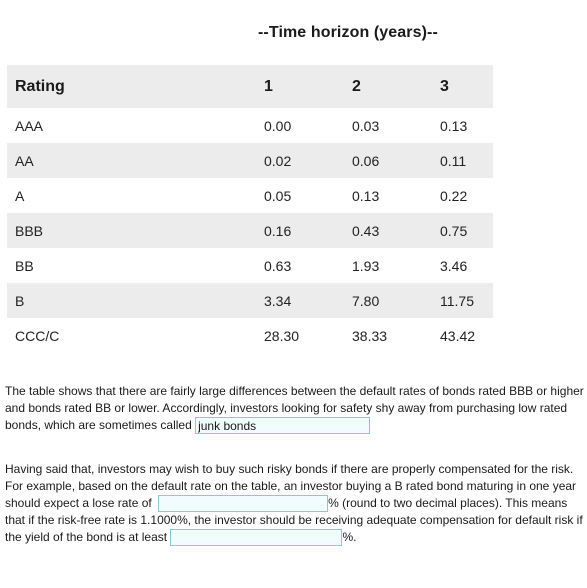  Describe the element at coordinates (454, 125) in the screenshot. I see `year-3-cell: 0.13` at that location.